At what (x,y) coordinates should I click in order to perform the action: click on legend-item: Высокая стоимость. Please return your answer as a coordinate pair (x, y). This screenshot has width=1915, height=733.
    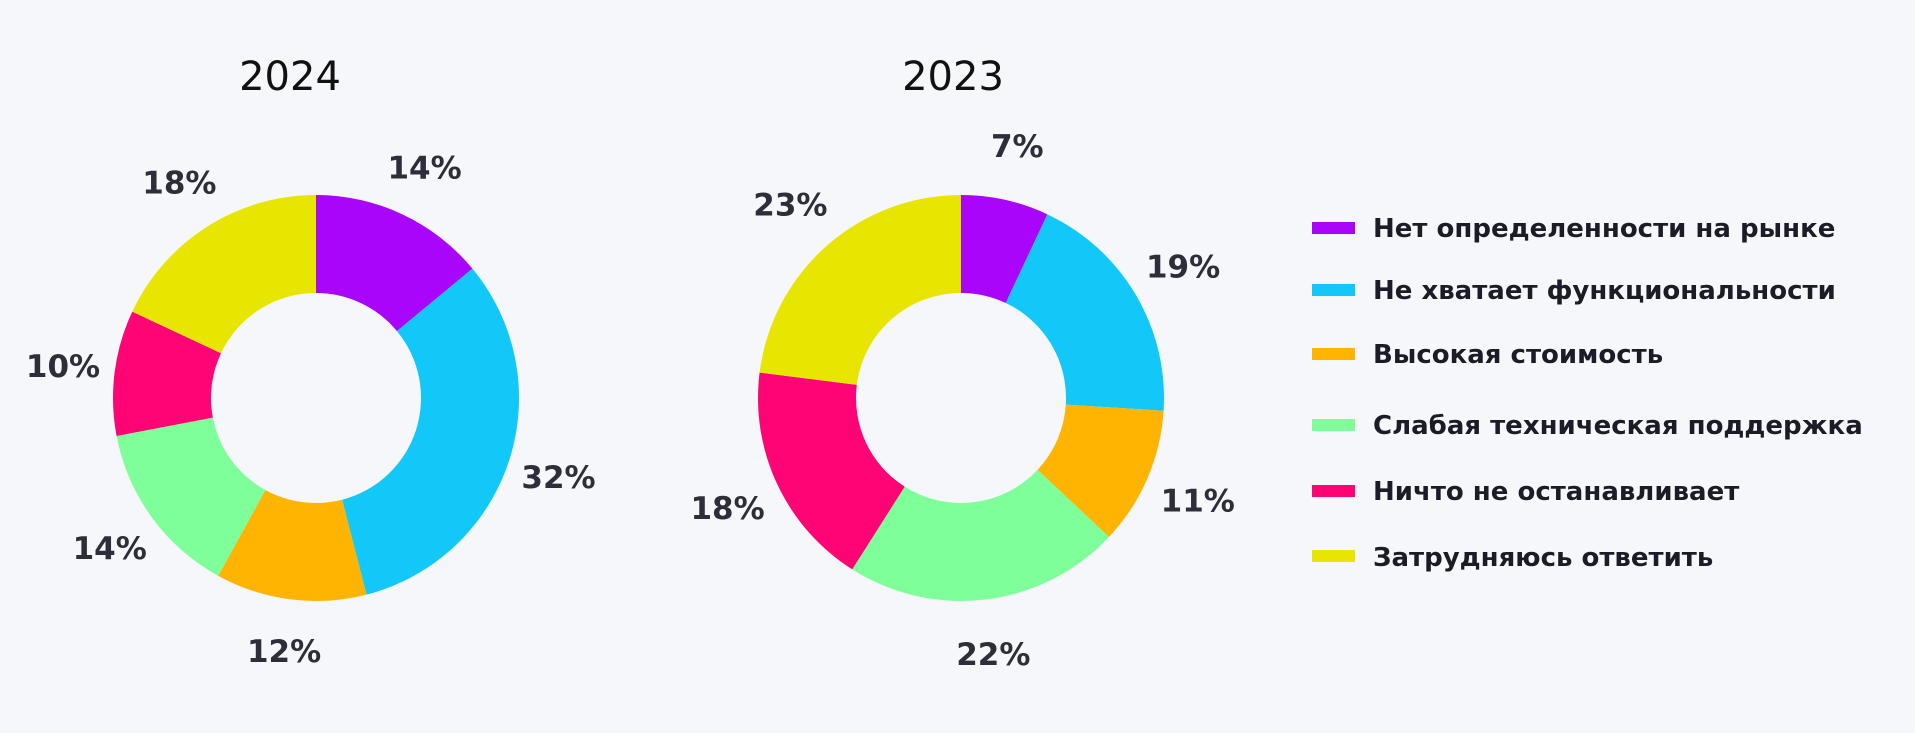
    Looking at the image, I should click on (1487, 355).